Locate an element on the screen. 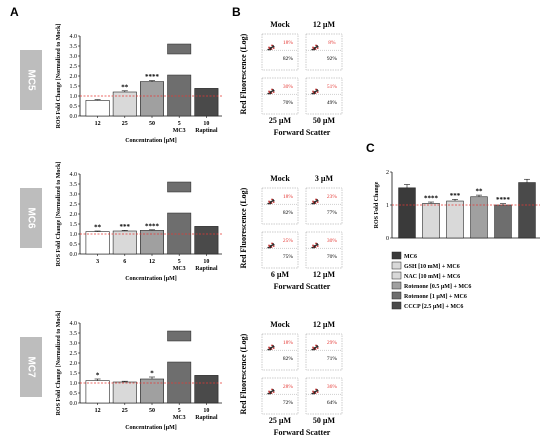 The height and width of the screenshot is (439, 550). y-tick-label: 2 is located at coordinates (387, 173).